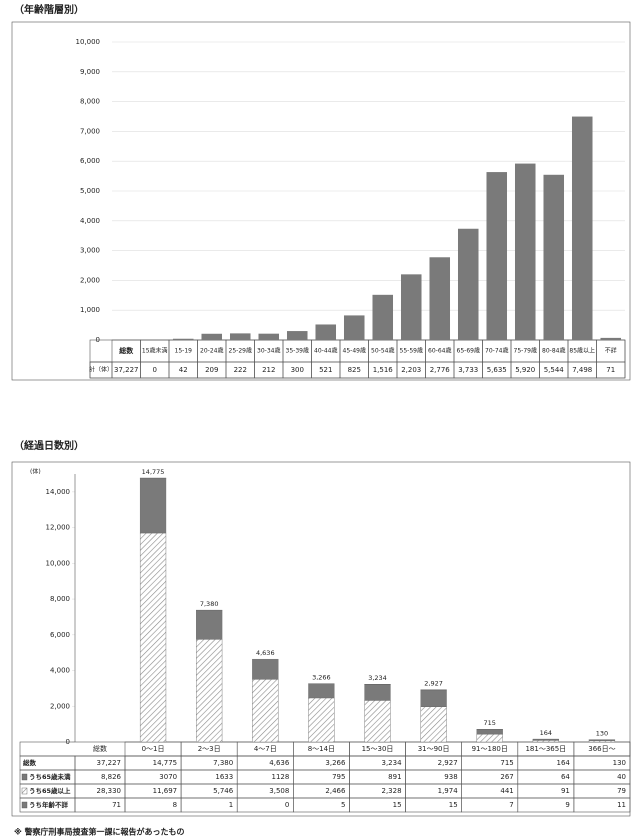  Describe the element at coordinates (184, 351) in the screenshot. I see `category-label: 15-19` at that location.